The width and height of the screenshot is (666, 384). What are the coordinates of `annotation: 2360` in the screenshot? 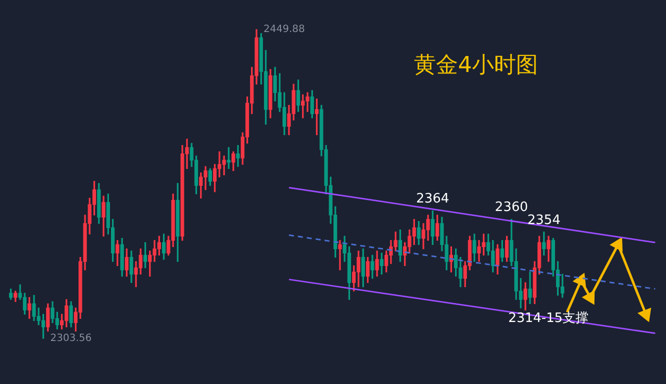 It's located at (511, 208).